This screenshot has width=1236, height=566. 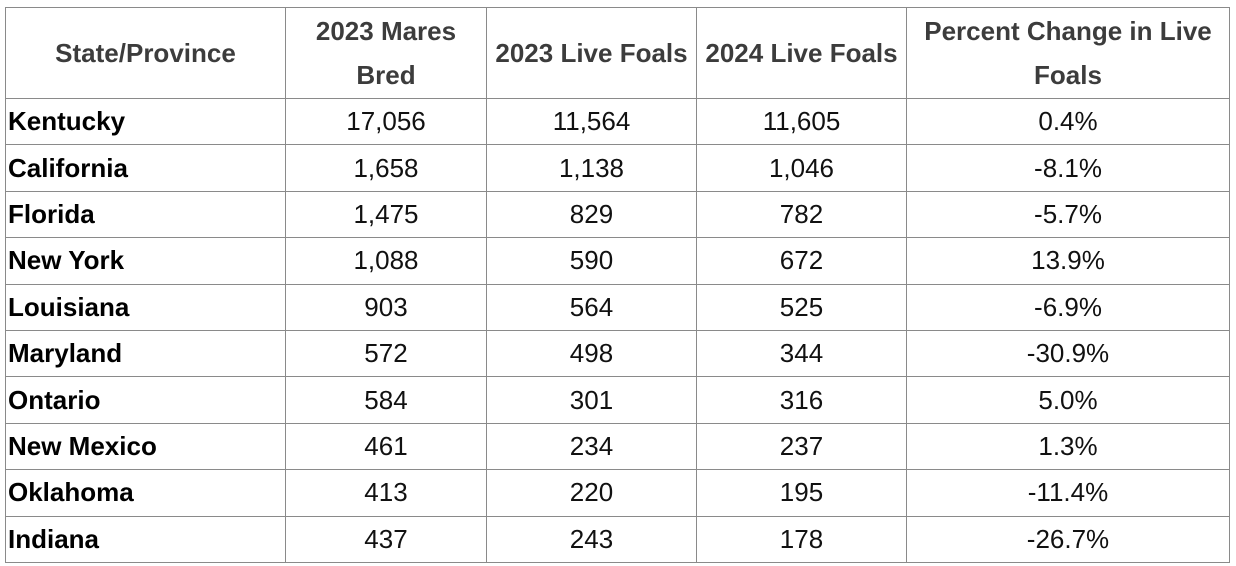 What do you see at coordinates (591, 493) in the screenshot?
I see `cell-2023-live-foals: 220` at bounding box center [591, 493].